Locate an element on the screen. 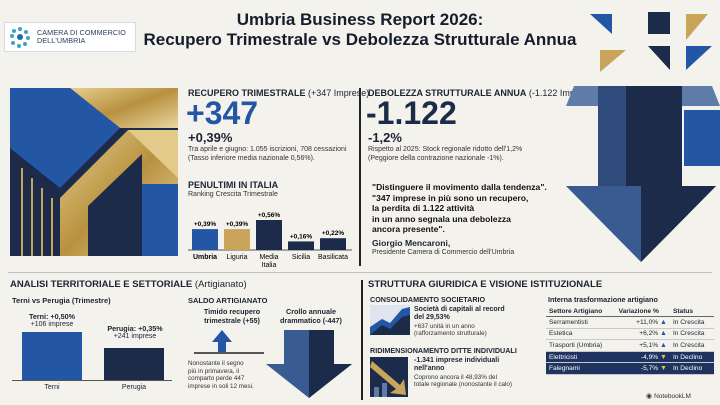 The width and height of the screenshot is (720, 405). ranking-value-label: +0,16% is located at coordinates (301, 236).